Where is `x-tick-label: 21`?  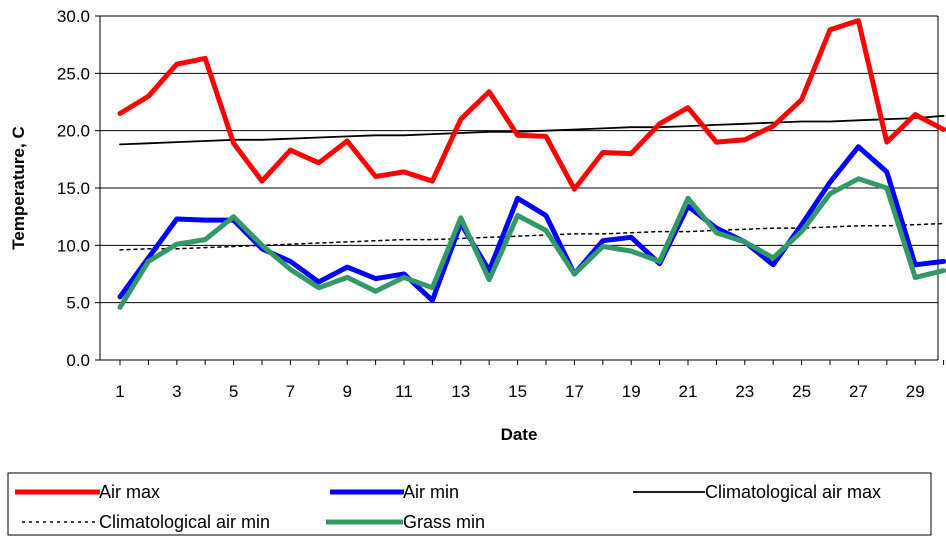
x-tick-label: 21 is located at coordinates (688, 391).